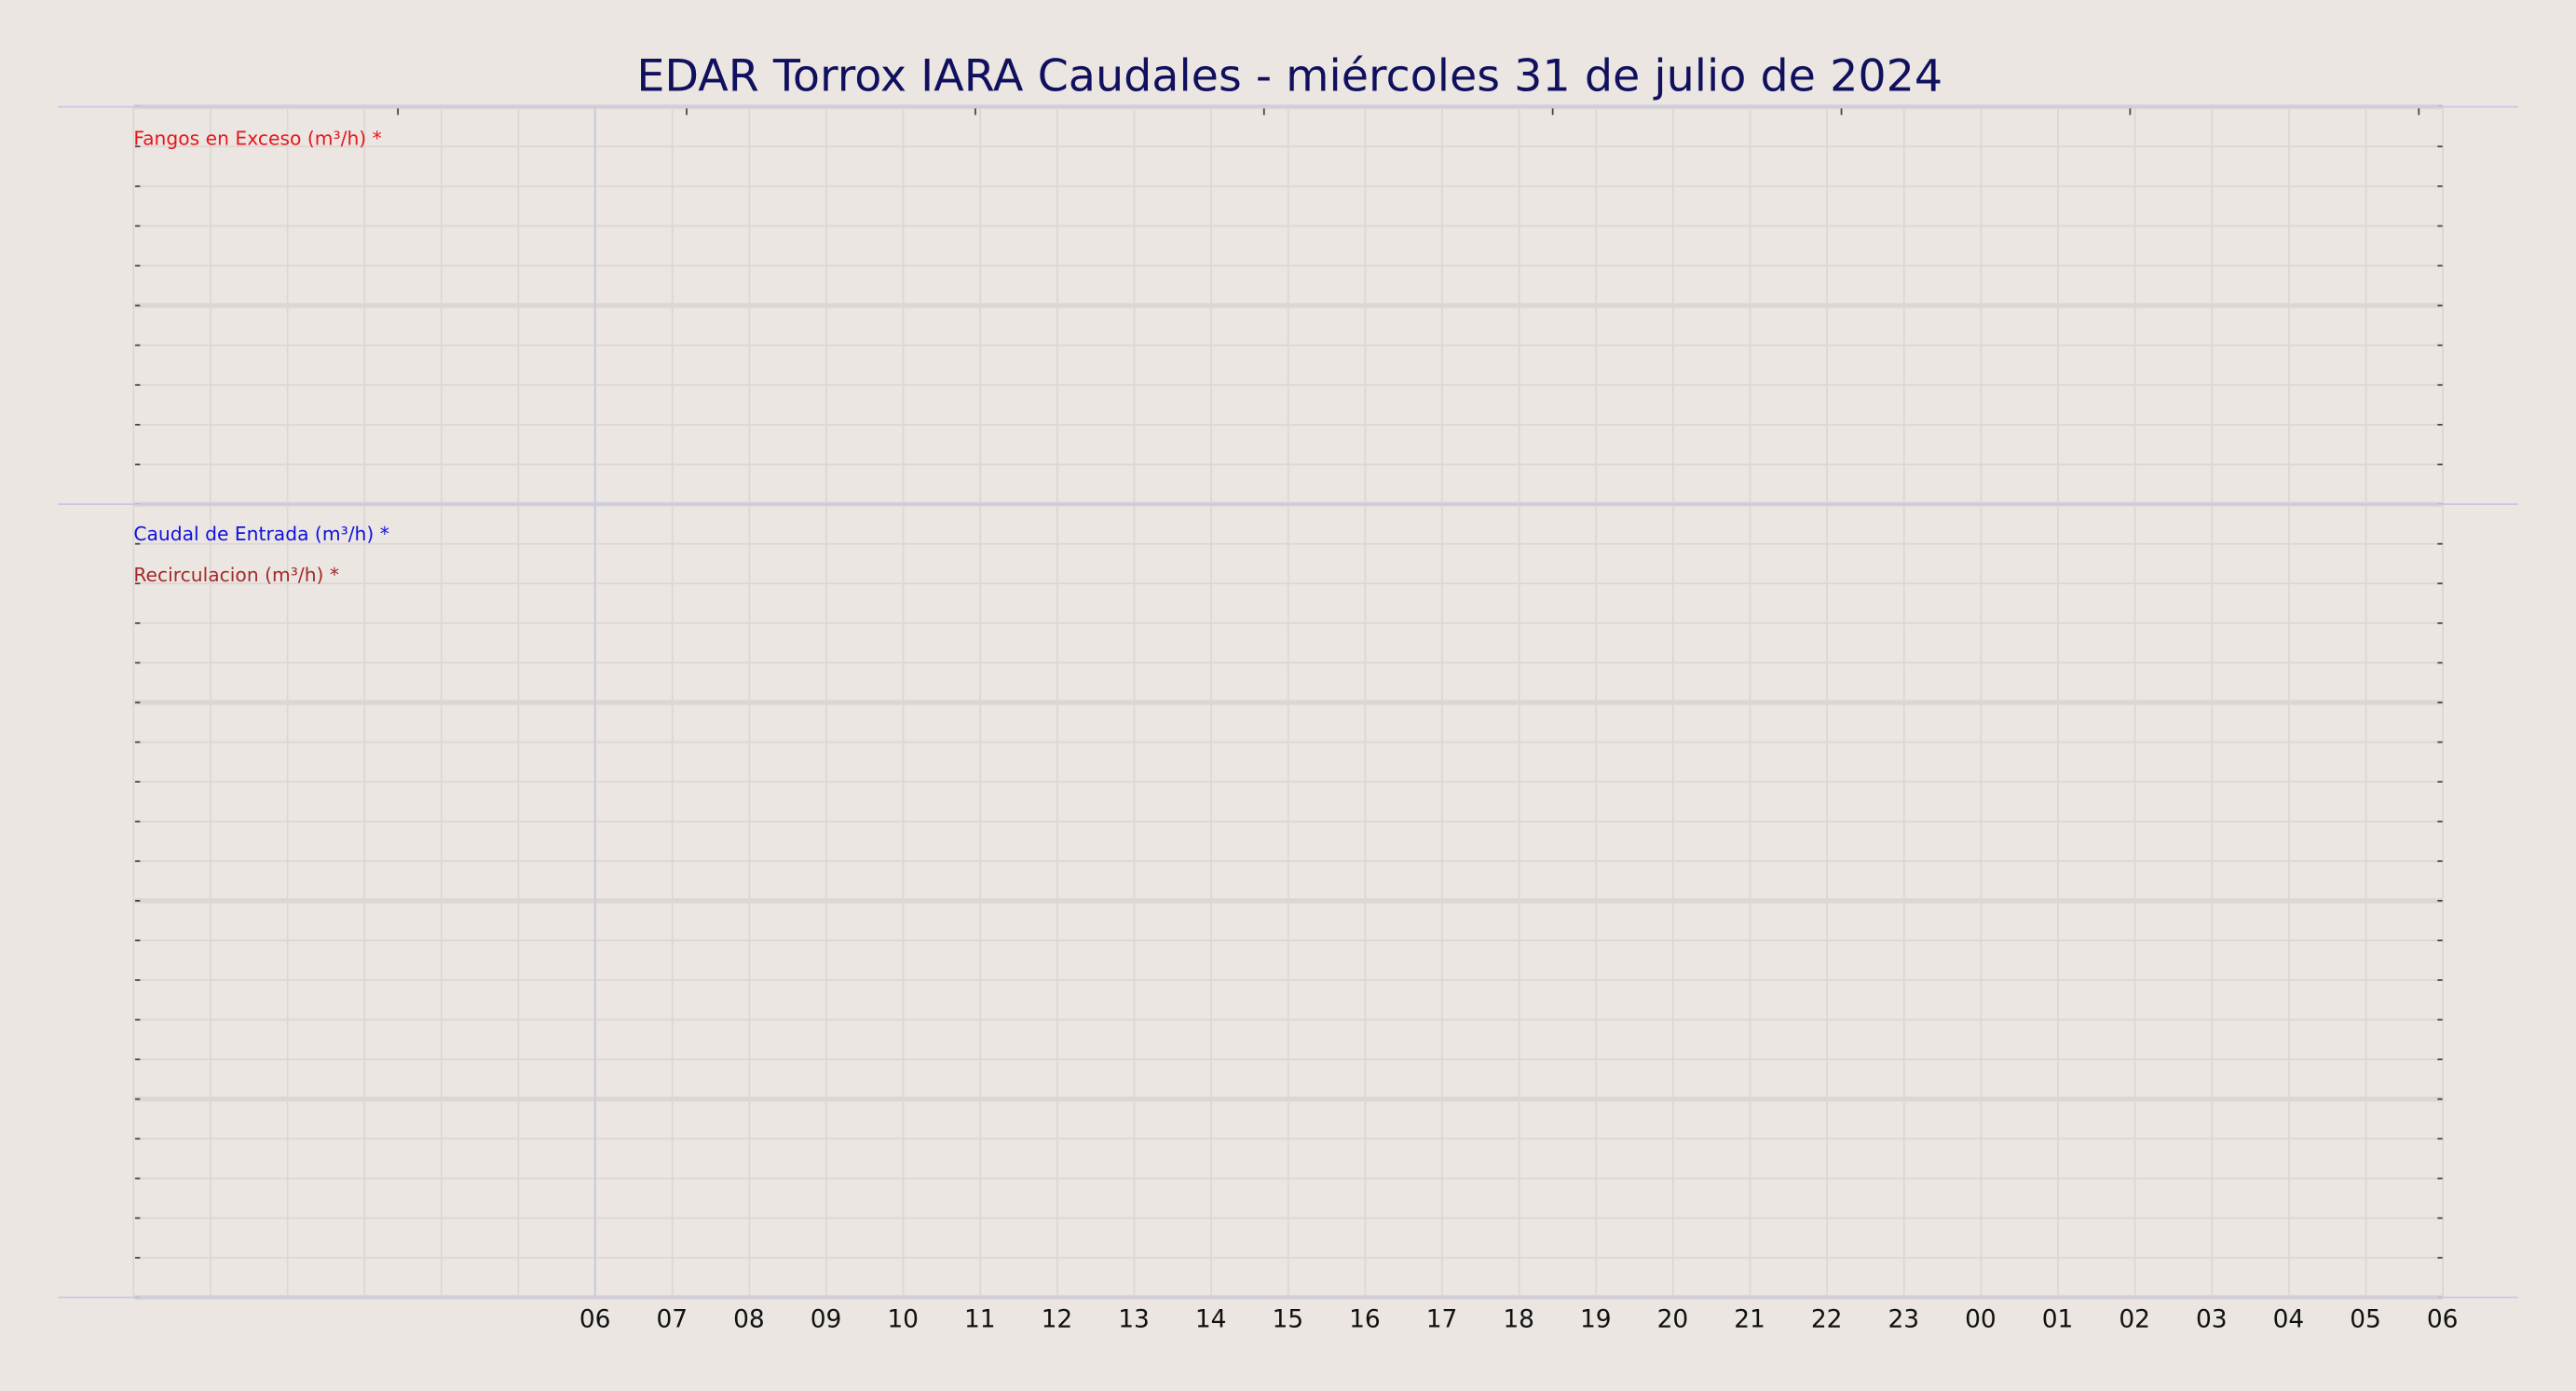  I want to click on x-tick-label: 17, so click(1442, 1319).